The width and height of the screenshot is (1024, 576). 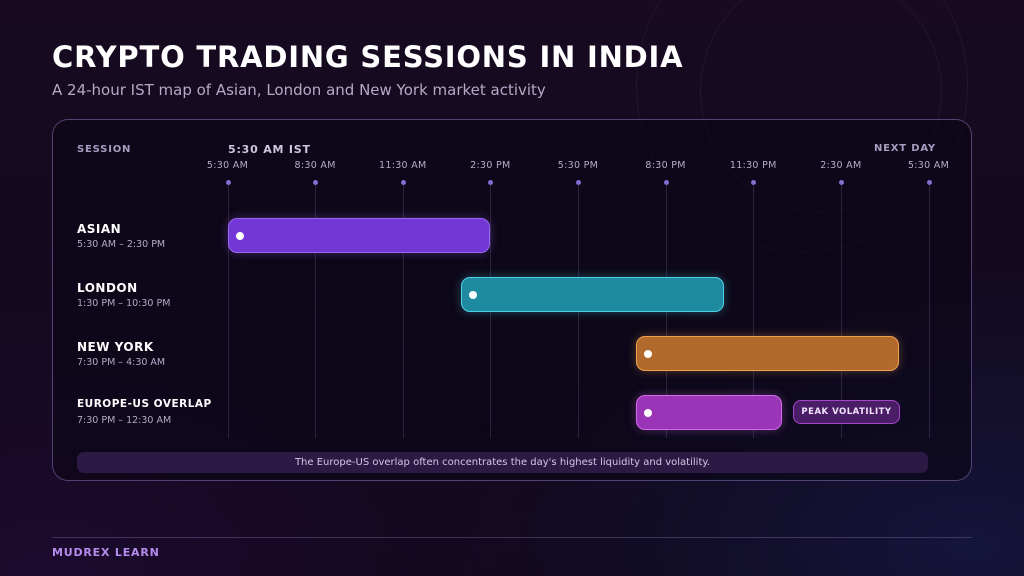 I want to click on session-column-header: SESSION, so click(x=104, y=149).